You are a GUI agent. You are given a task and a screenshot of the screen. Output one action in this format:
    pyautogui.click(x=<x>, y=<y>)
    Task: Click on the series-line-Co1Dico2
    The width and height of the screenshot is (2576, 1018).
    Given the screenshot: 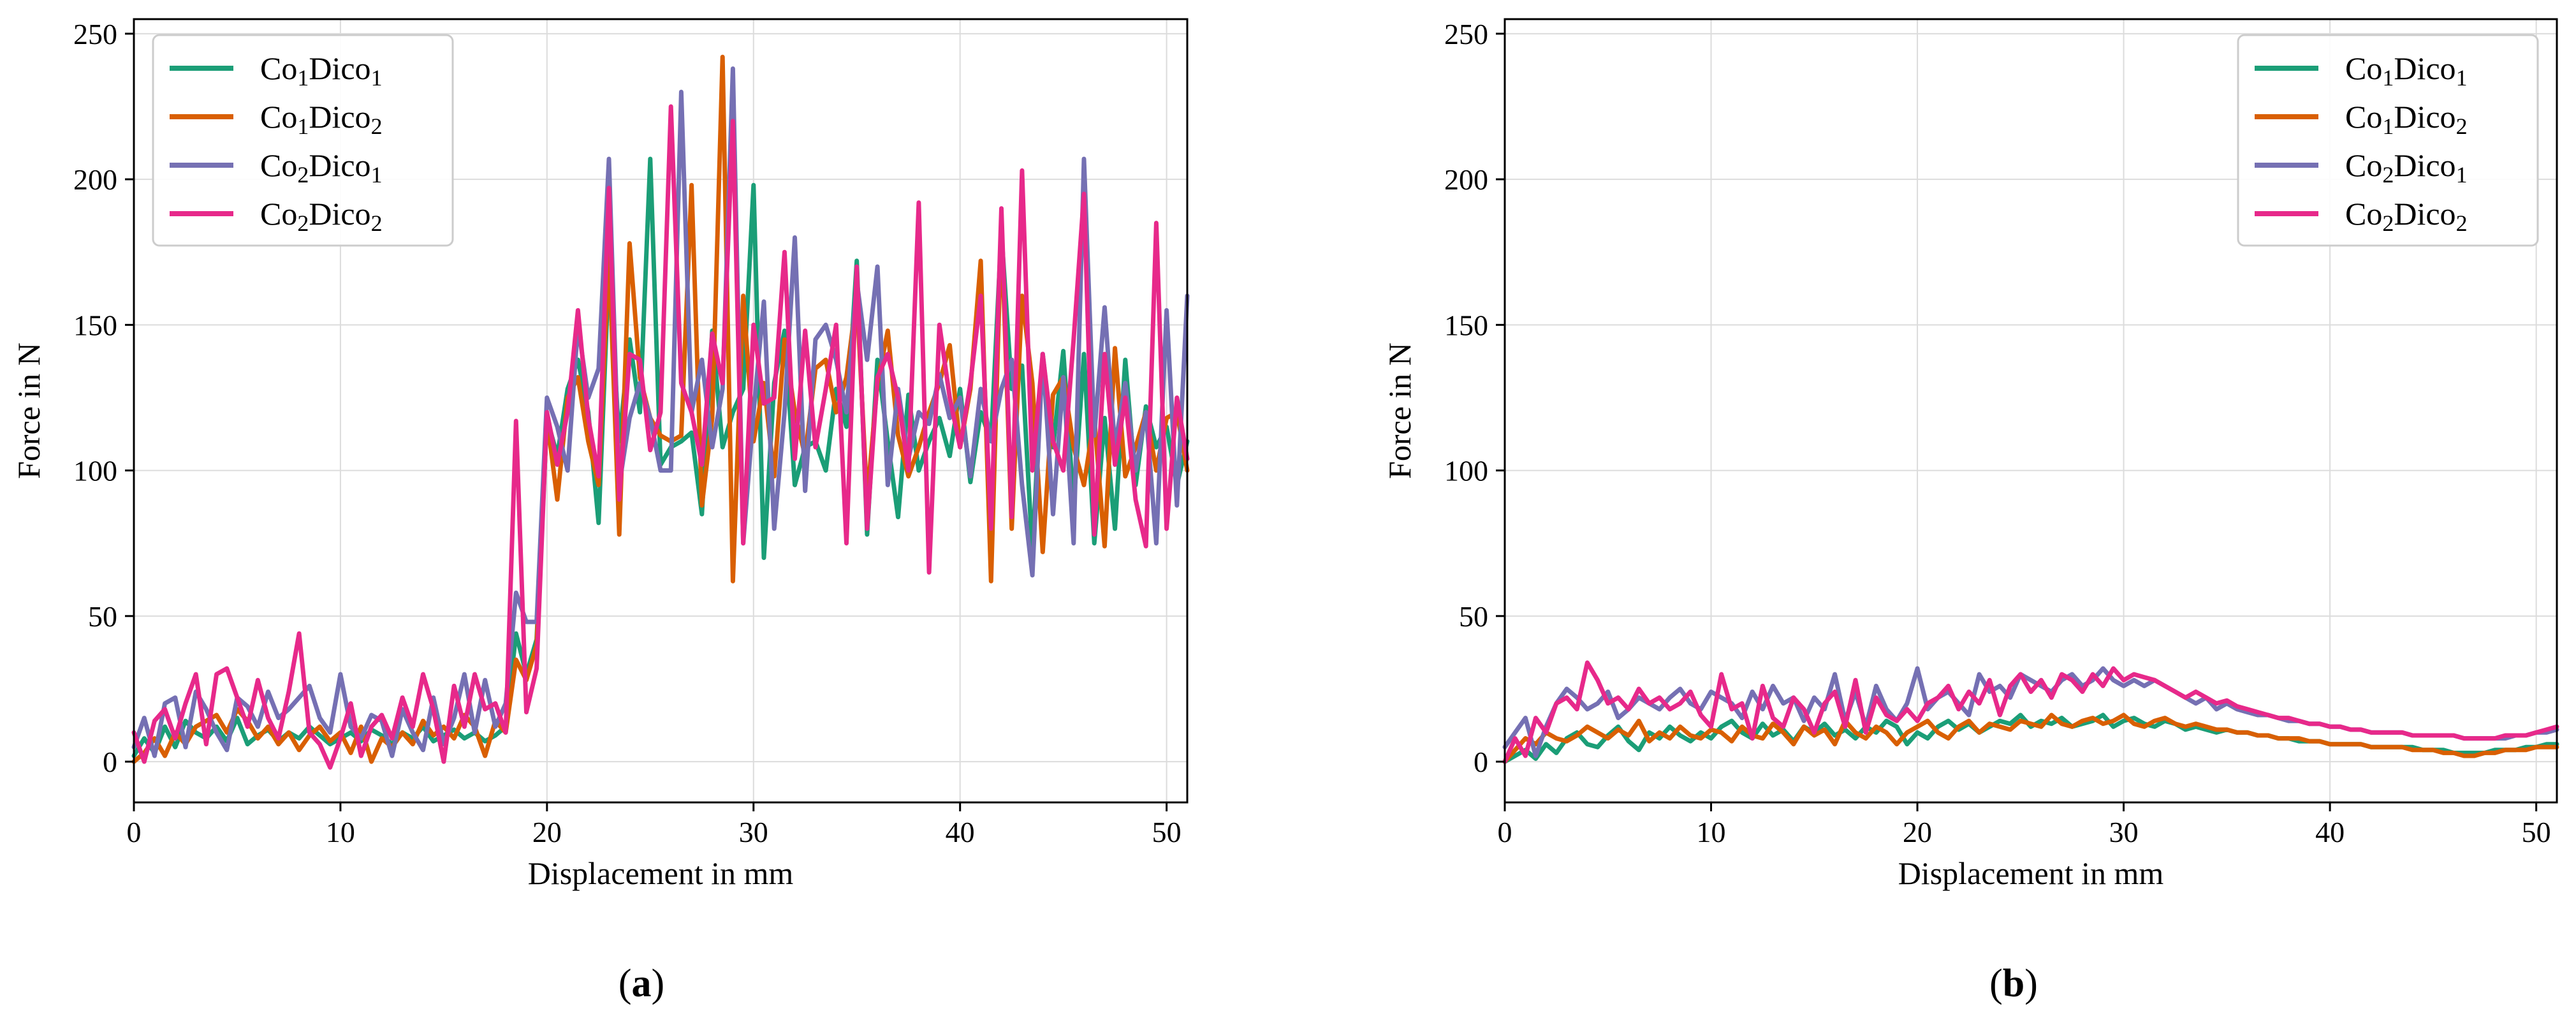 What is the action you would take?
    pyautogui.click(x=2030, y=738)
    